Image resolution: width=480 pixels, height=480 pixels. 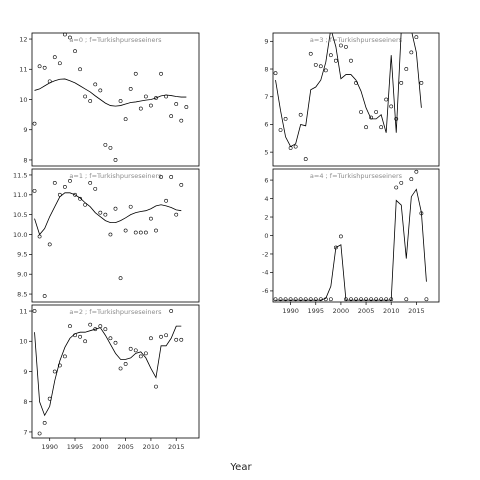 I want to click on panel-title: a=4 ; f=Turkishpurseseiners, so click(x=356, y=176).